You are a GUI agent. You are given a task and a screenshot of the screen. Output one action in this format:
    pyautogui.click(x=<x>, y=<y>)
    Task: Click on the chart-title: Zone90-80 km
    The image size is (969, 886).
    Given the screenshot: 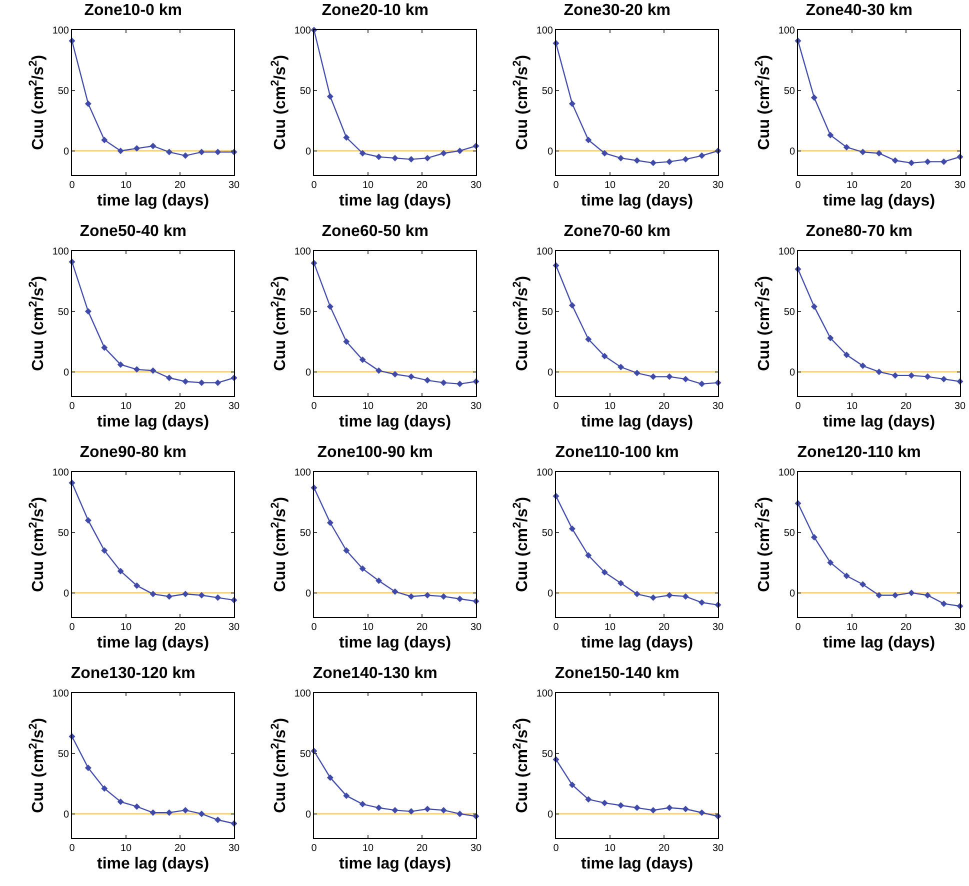 What is the action you would take?
    pyautogui.click(x=133, y=453)
    